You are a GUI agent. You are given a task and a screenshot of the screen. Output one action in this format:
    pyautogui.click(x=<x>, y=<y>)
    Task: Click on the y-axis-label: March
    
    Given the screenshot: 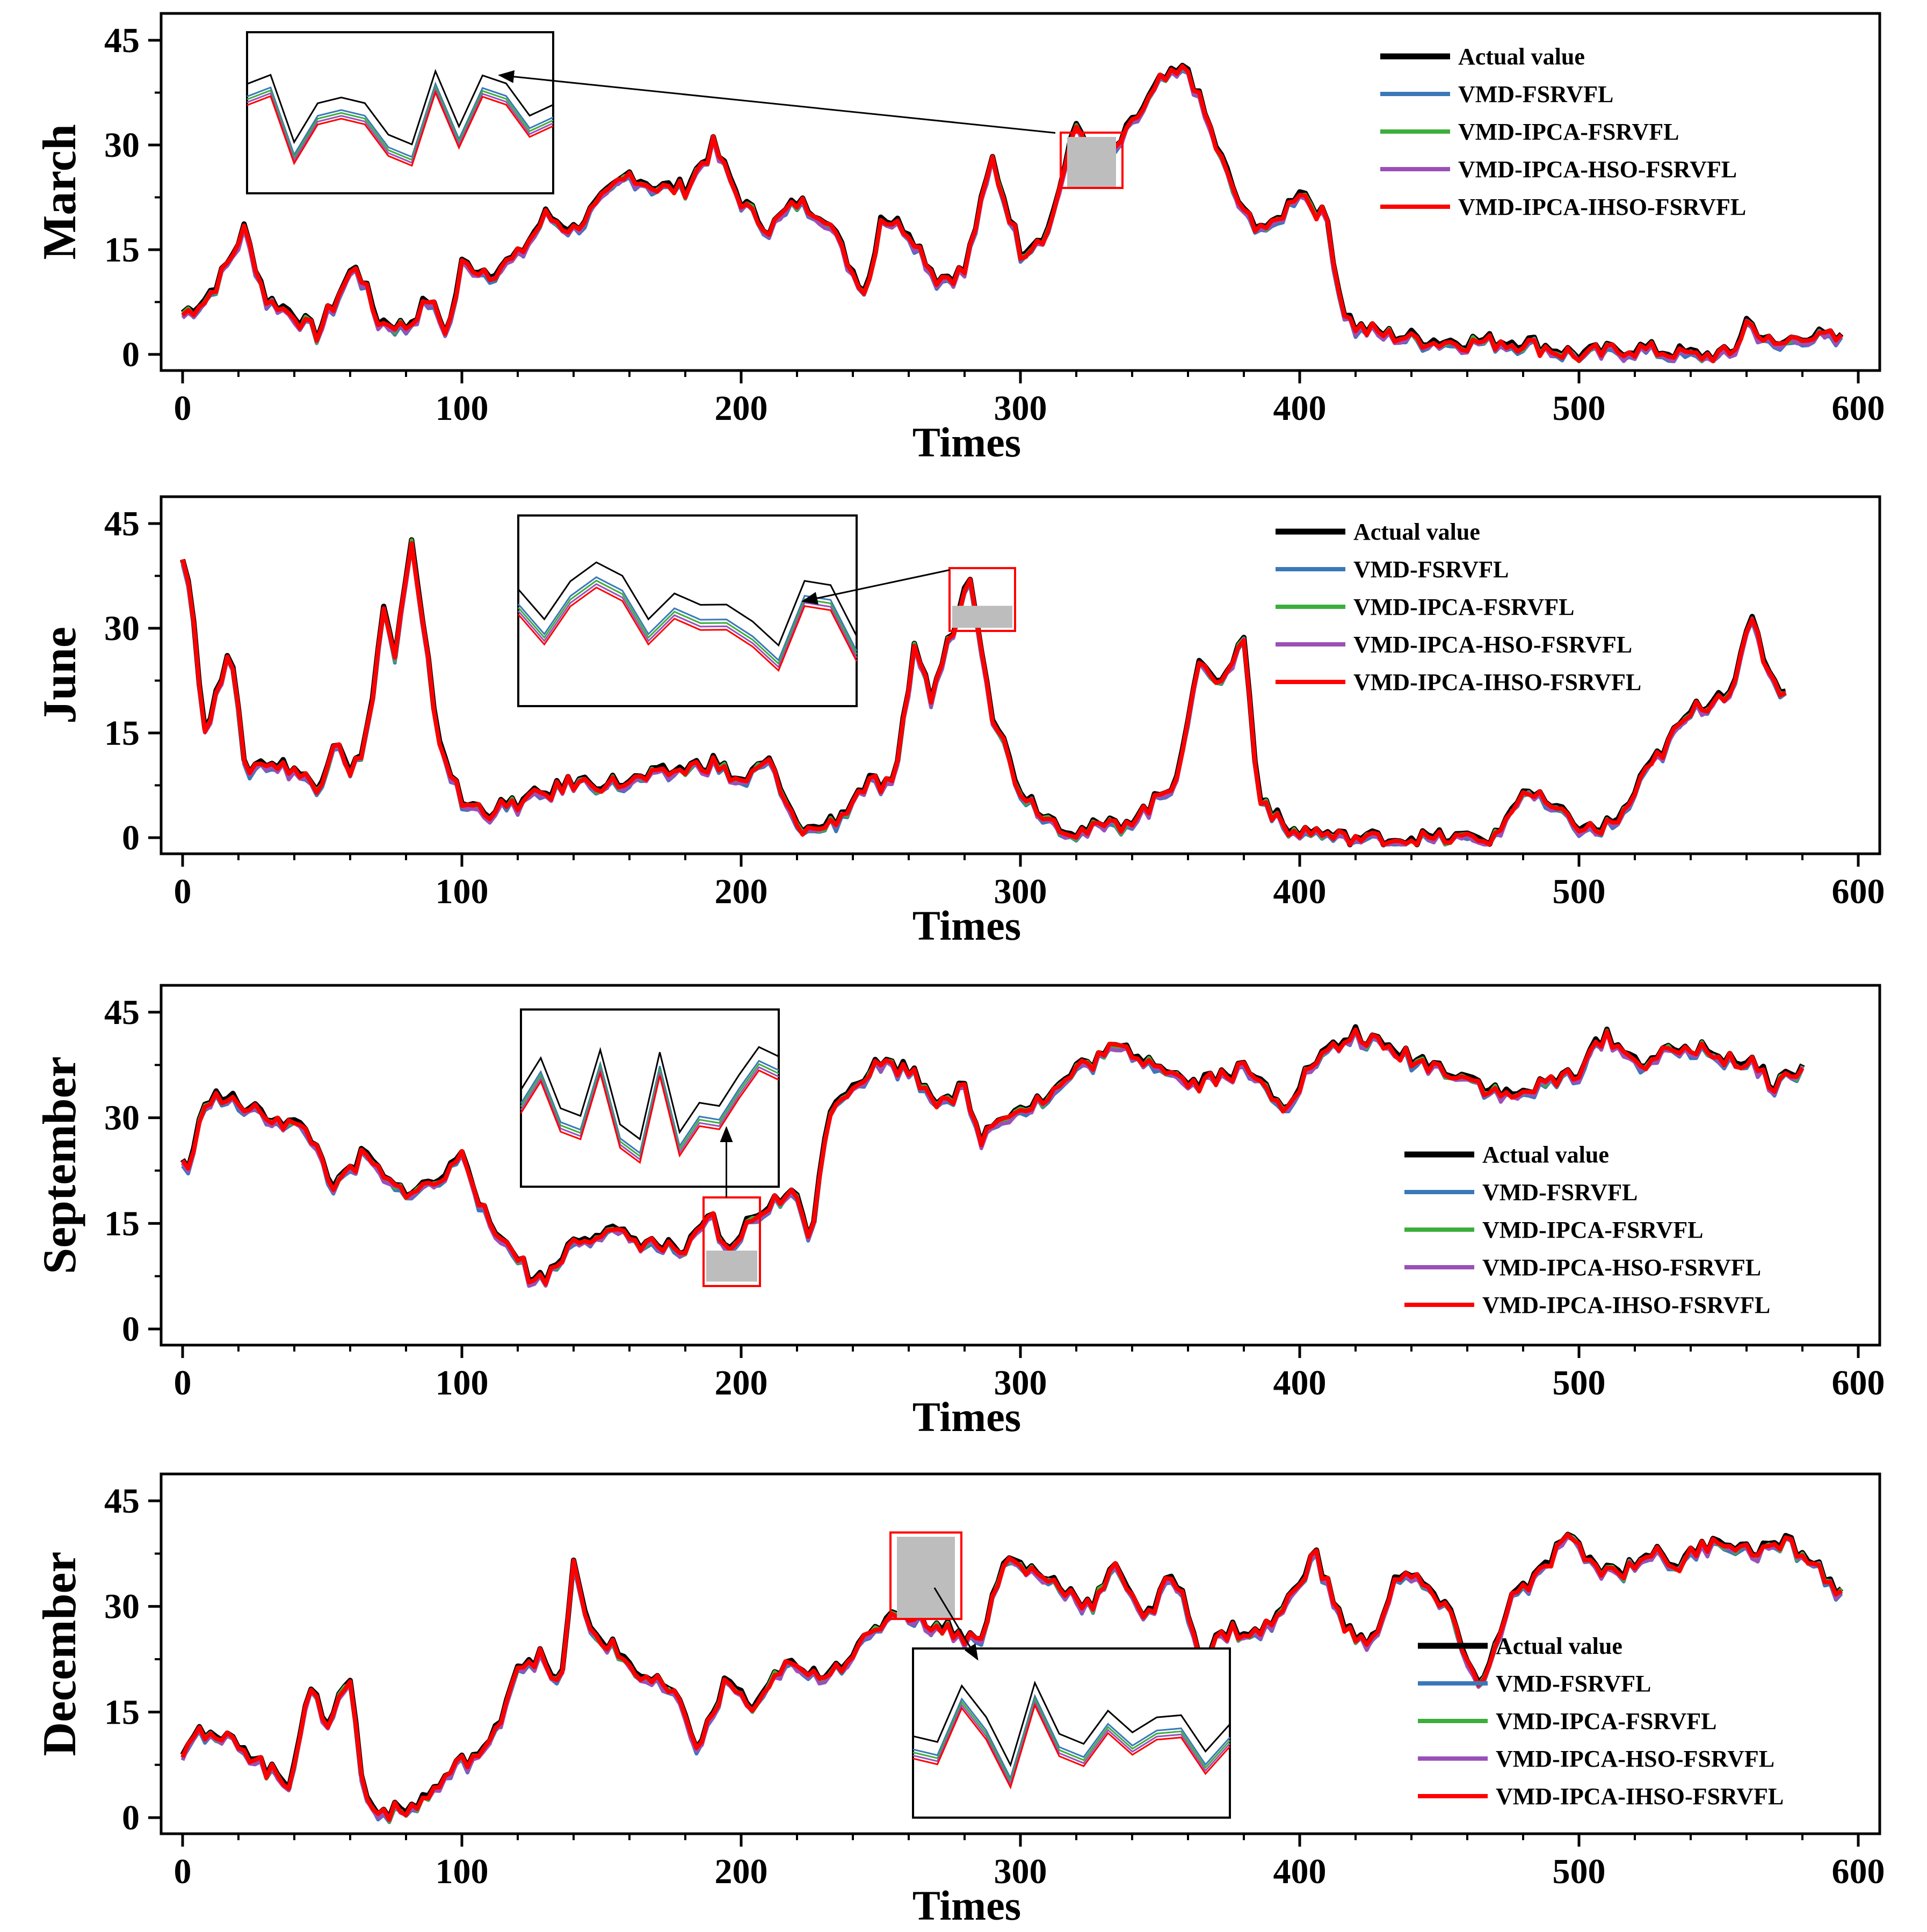 What is the action you would take?
    pyautogui.click(x=60, y=192)
    